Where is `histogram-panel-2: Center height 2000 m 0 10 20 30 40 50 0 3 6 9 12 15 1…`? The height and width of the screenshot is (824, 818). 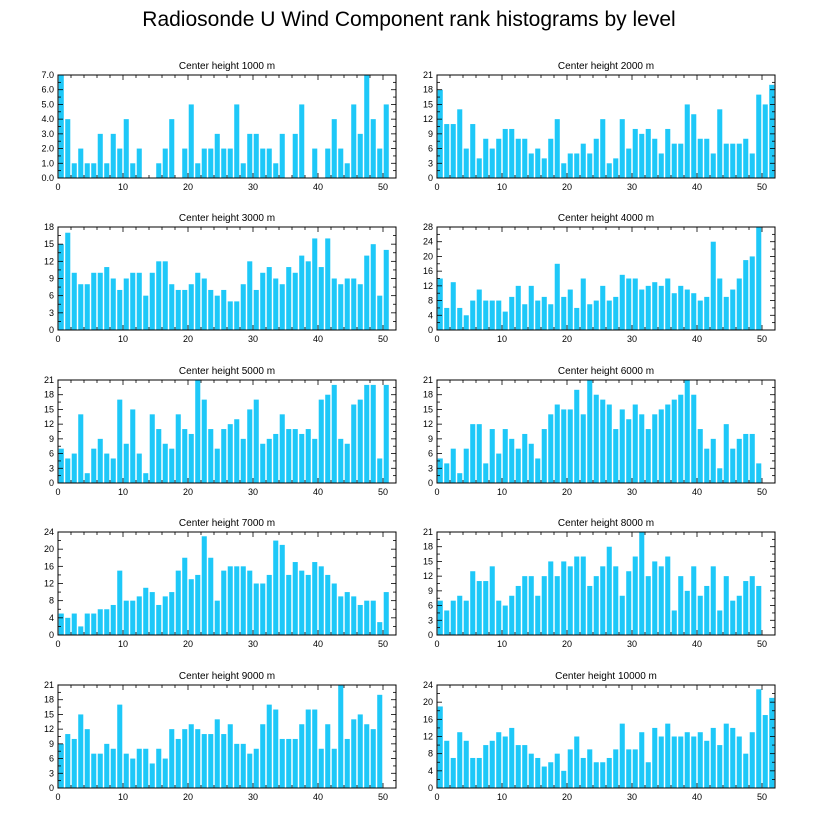 histogram-panel-2: Center height 2000 m 0 10 20 30 40 50 0 3 6 9 12 15 1… is located at coordinates (599, 126).